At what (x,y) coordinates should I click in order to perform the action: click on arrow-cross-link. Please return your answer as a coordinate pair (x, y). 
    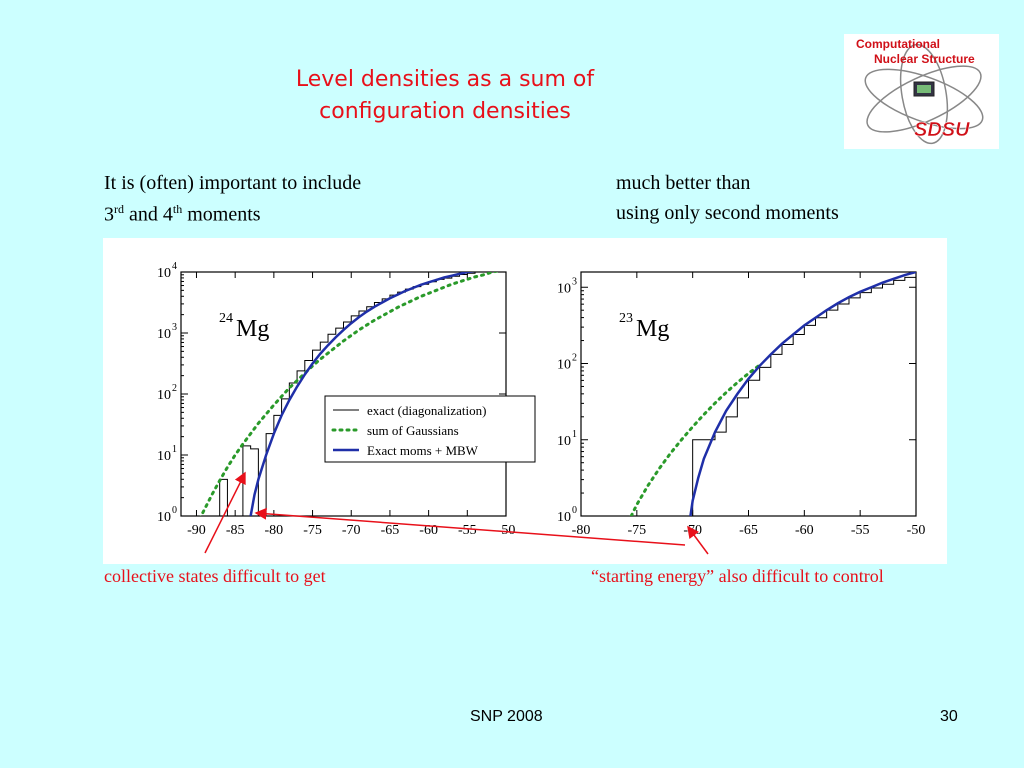
    Looking at the image, I should click on (470, 526).